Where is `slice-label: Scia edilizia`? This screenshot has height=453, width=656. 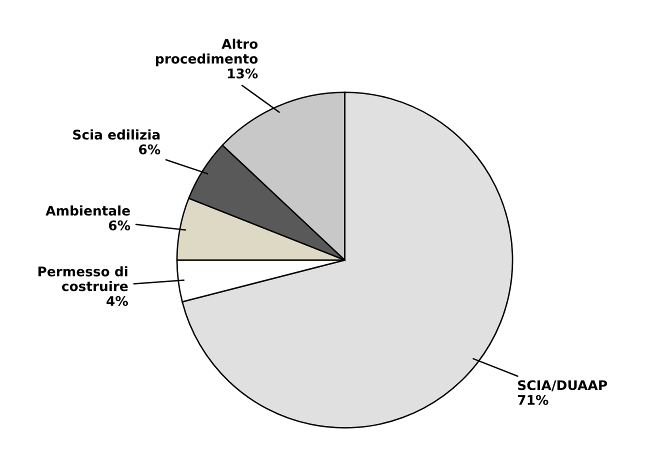
slice-label: Scia edilizia is located at coordinates (116, 134).